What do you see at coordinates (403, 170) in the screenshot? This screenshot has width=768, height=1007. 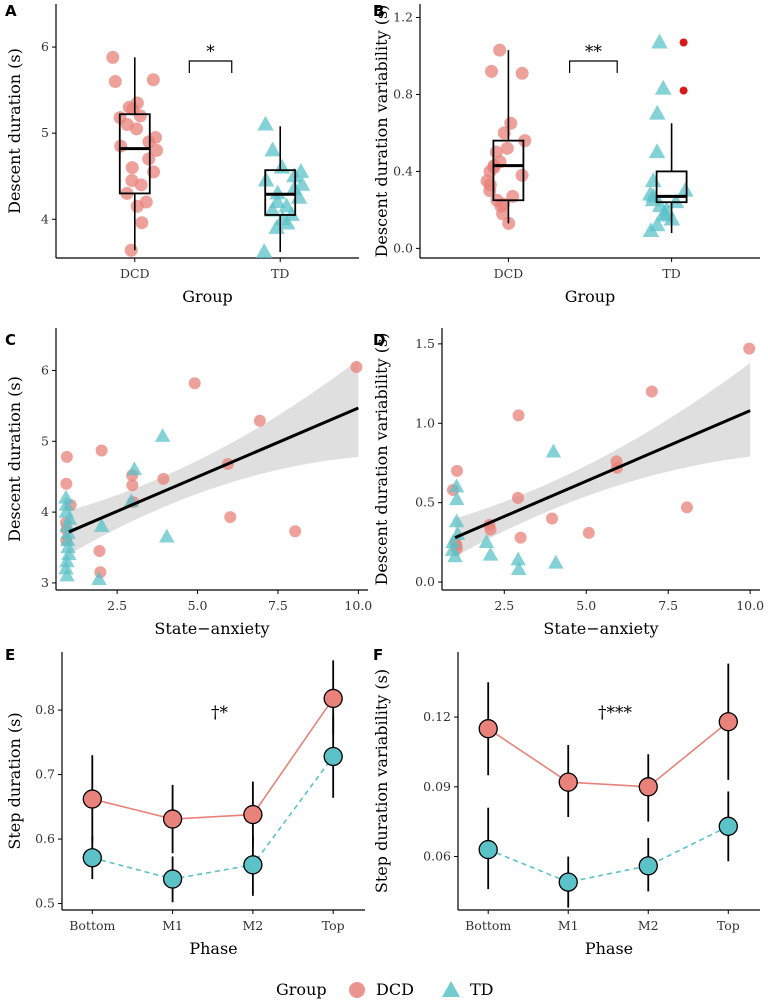 I see `y-tick-label: 0.4` at bounding box center [403, 170].